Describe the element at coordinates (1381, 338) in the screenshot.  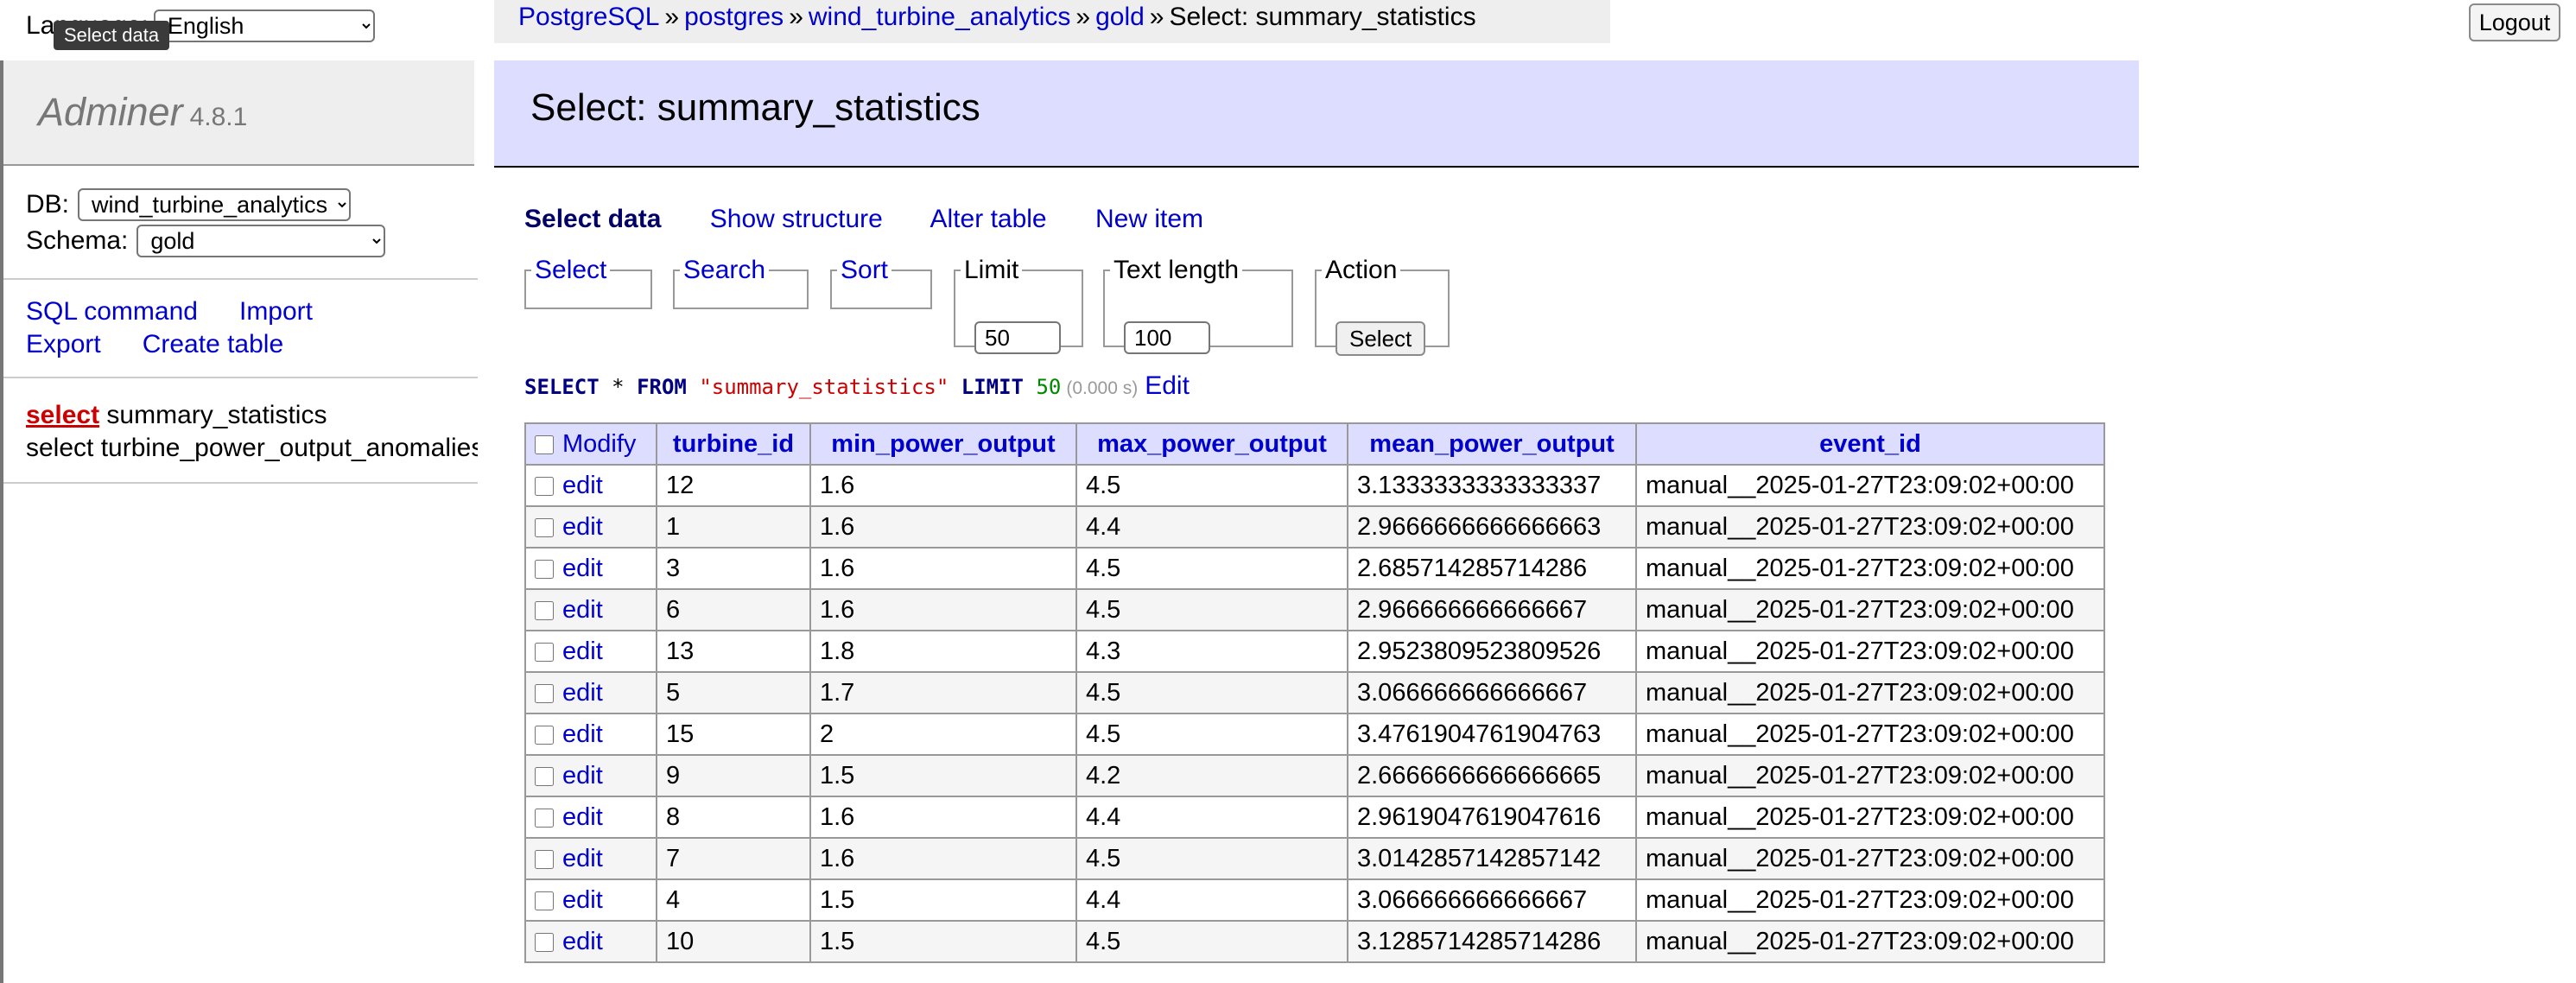
I see `select-submit-button: Select` at that location.